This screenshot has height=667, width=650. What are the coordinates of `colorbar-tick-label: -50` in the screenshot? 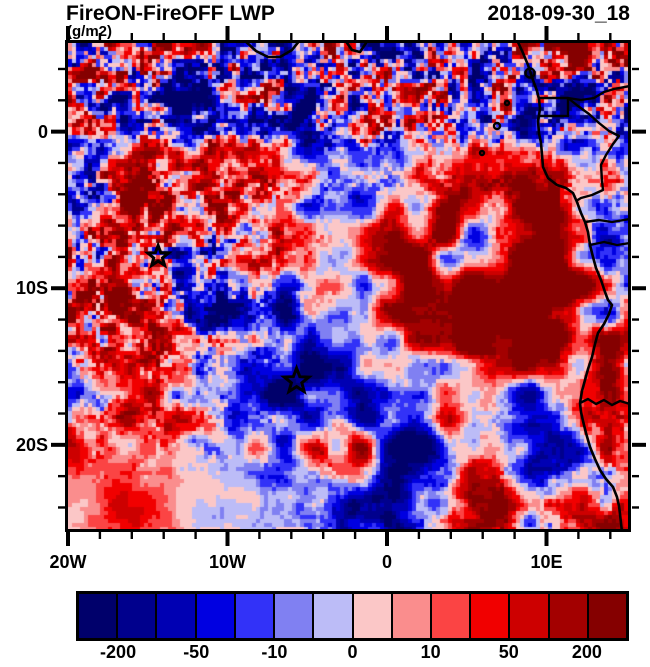 It's located at (196, 652).